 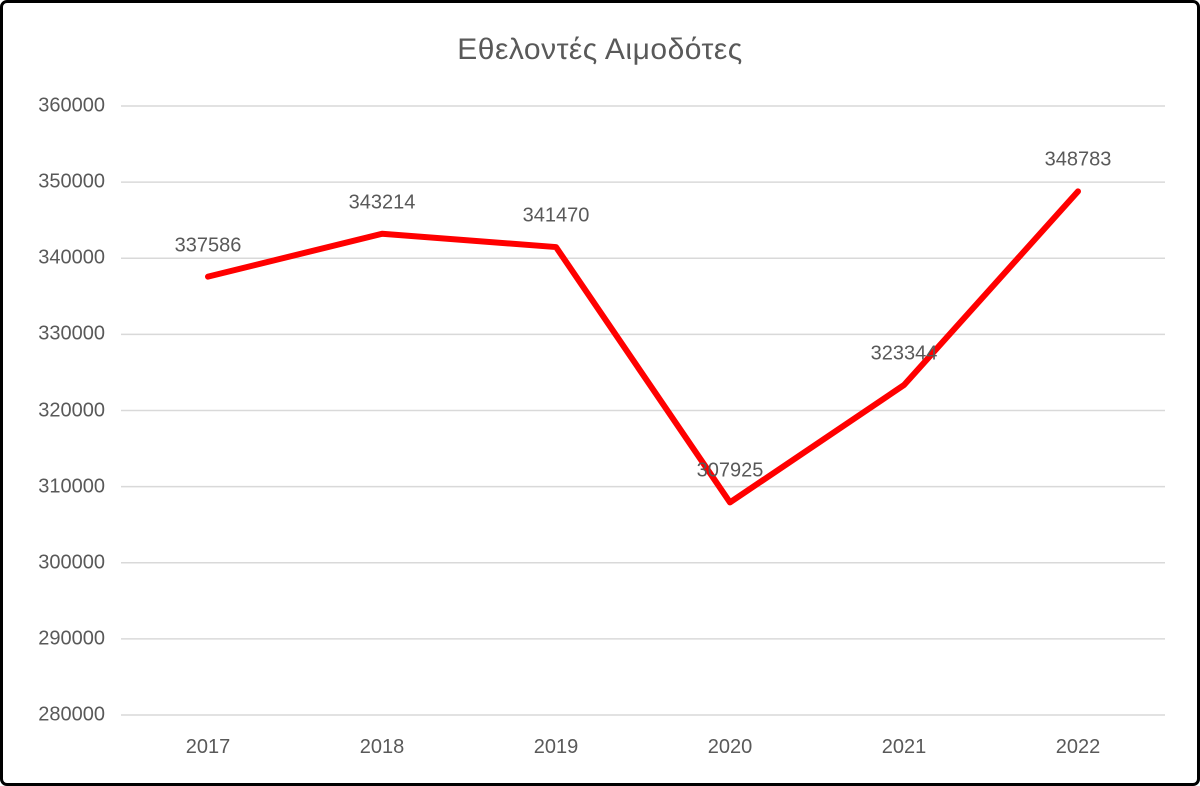 What do you see at coordinates (382, 747) in the screenshot?
I see `x-axis-tick-label: 2018` at bounding box center [382, 747].